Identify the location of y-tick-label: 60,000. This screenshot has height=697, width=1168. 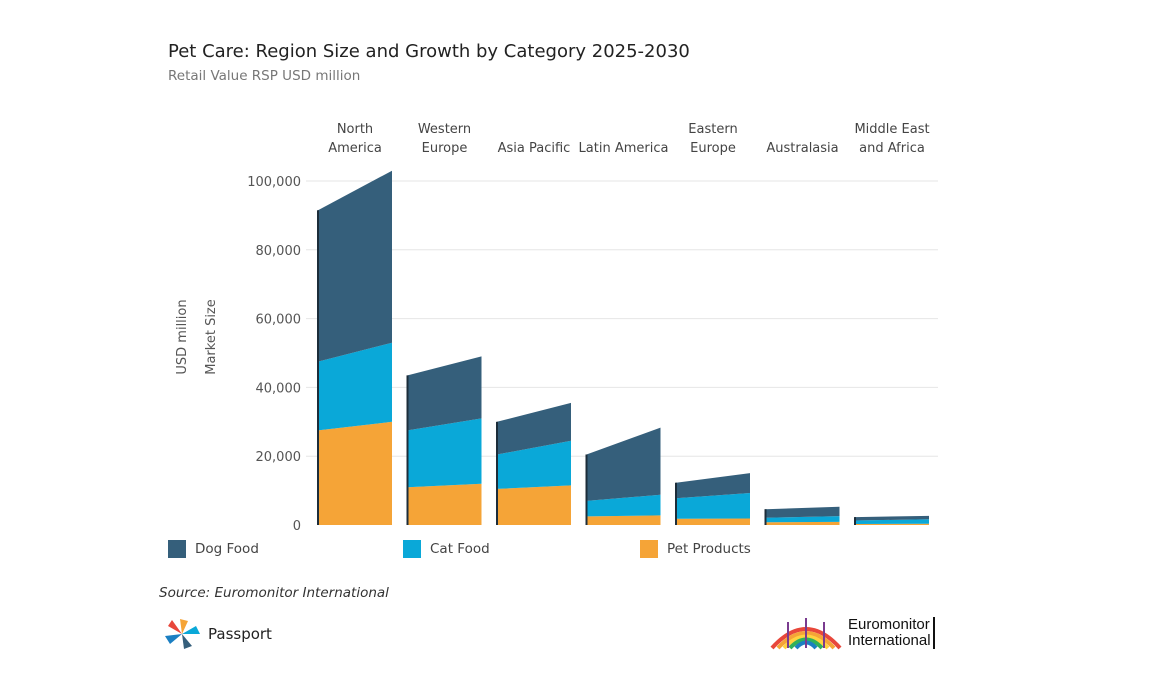
(279, 320).